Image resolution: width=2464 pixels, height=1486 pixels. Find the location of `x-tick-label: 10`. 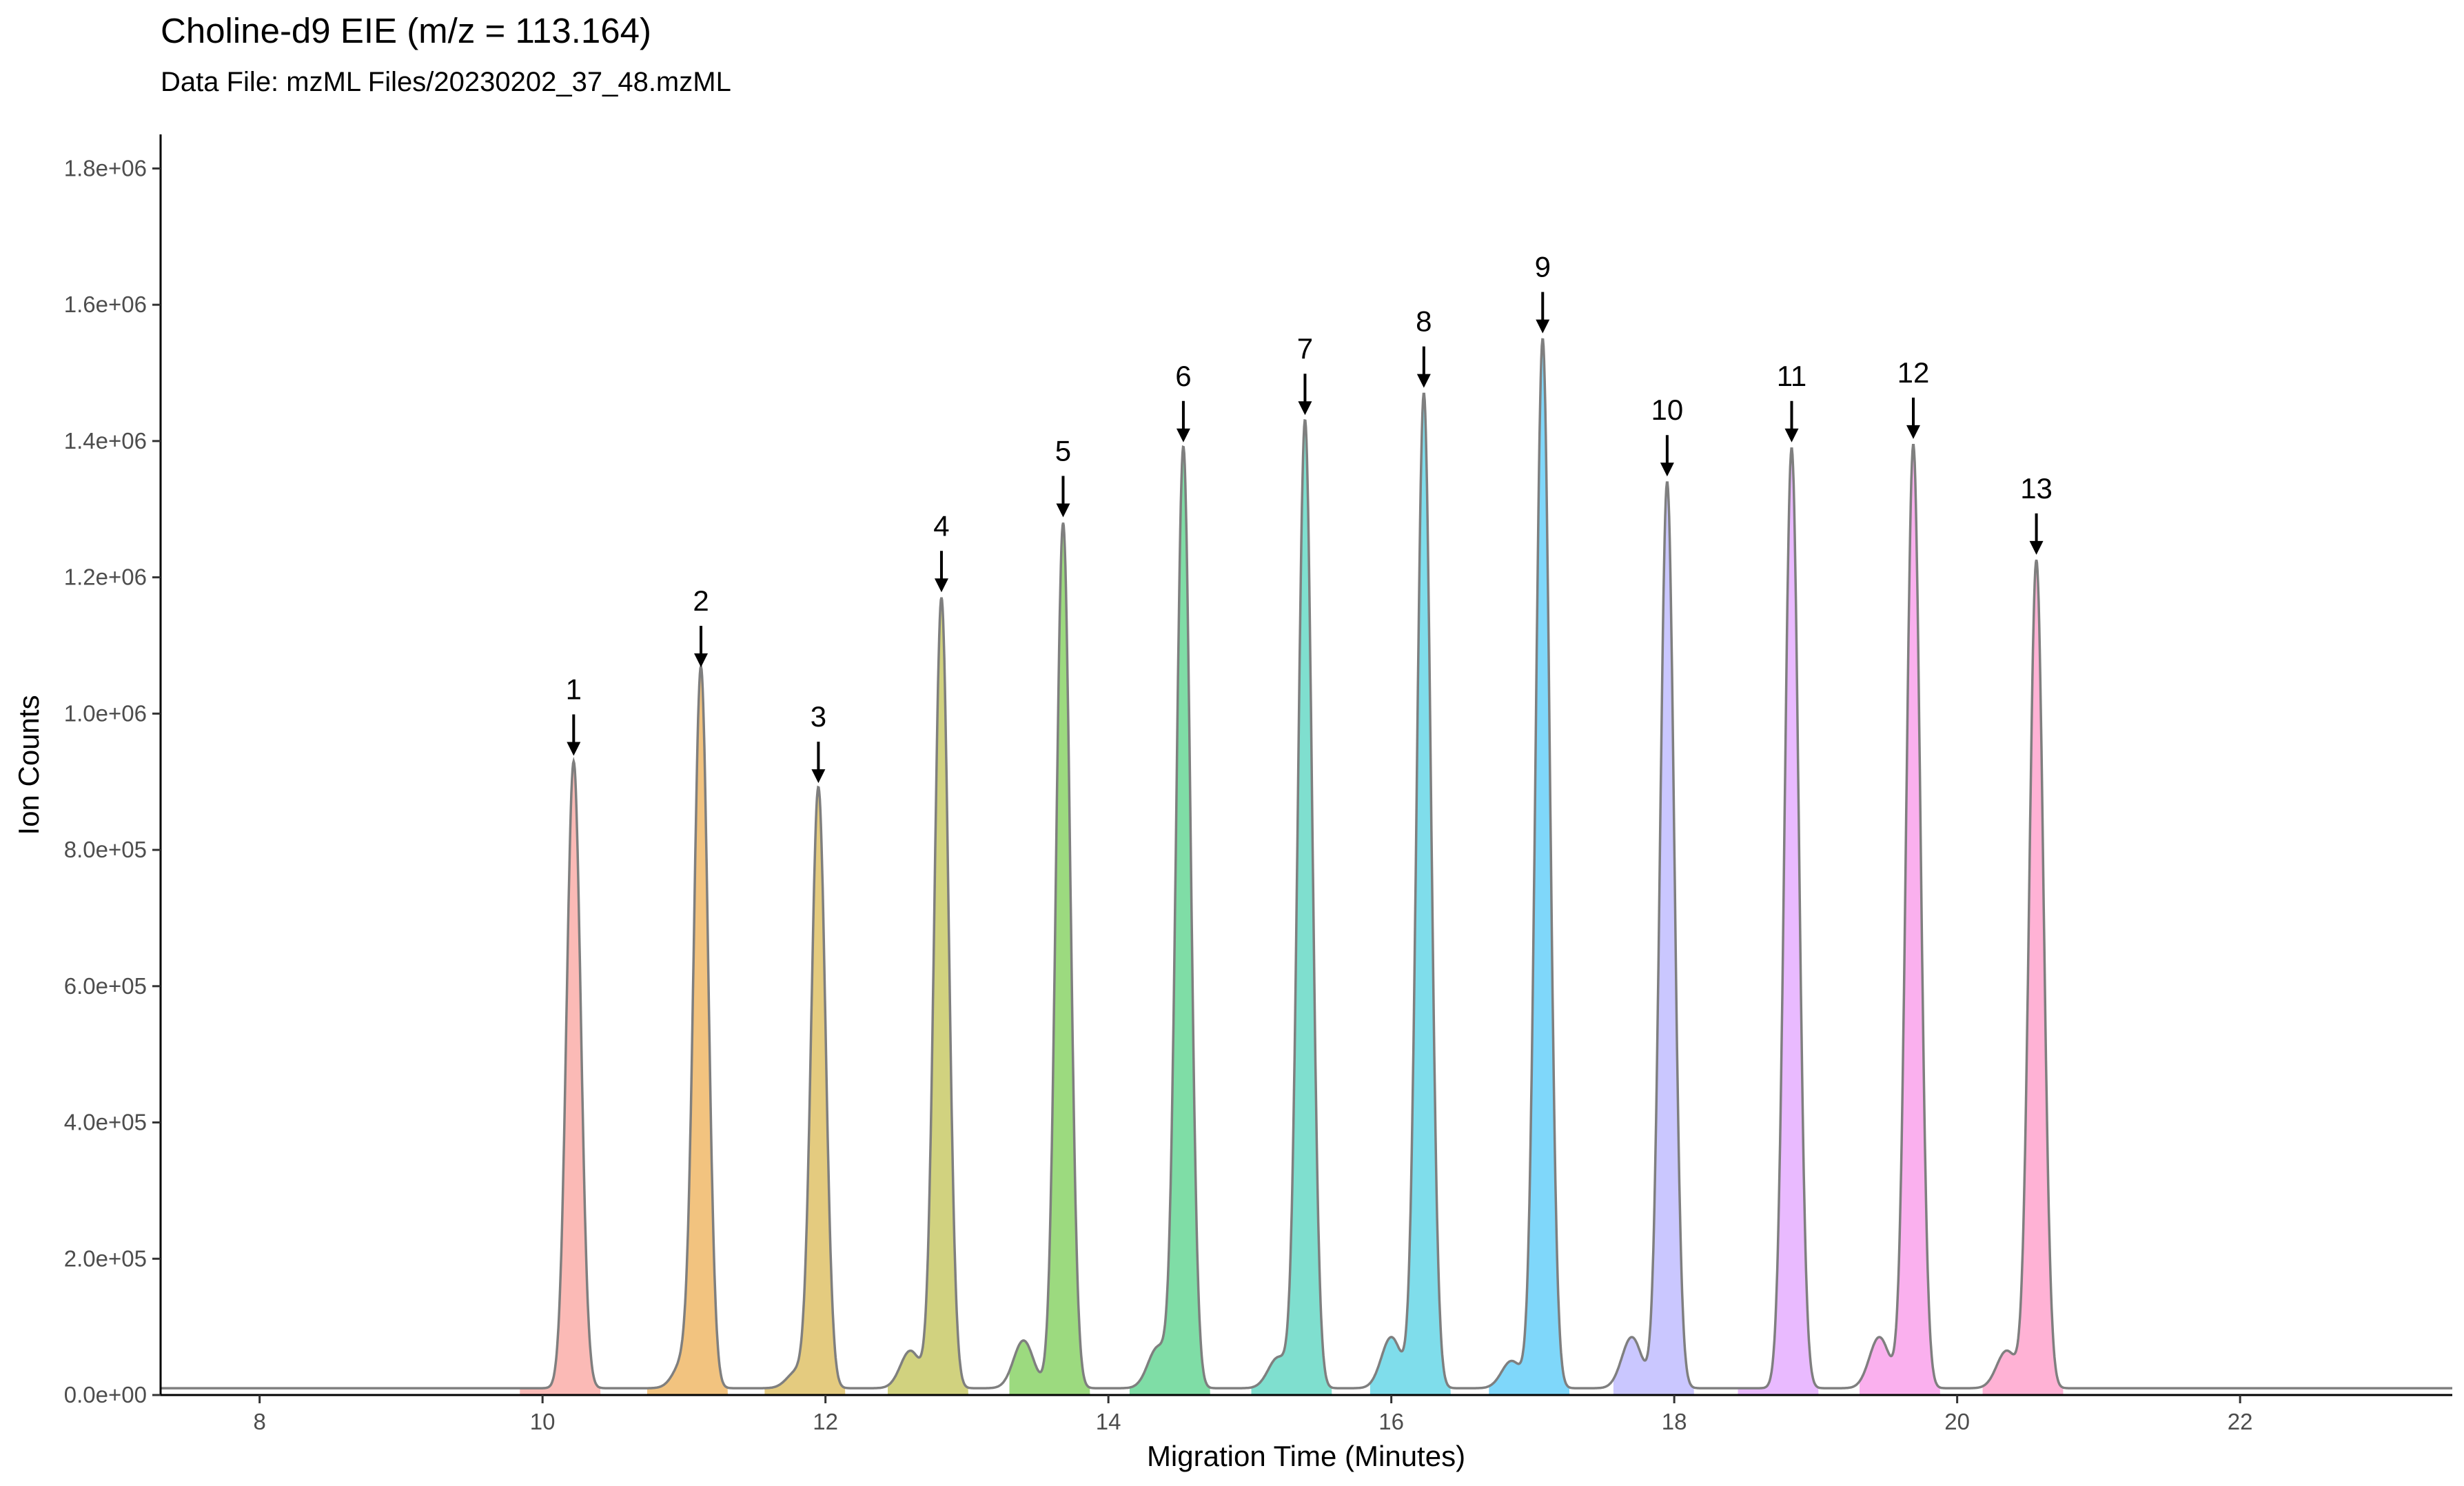

x-tick-label: 10 is located at coordinates (543, 1421).